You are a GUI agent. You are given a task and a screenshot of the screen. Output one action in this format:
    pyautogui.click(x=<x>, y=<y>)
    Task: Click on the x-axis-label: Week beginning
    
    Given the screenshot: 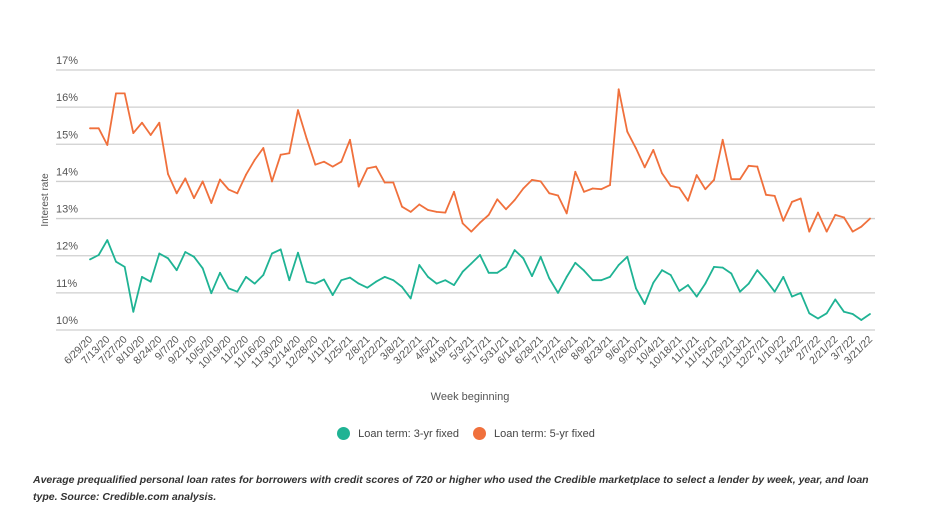 What is the action you would take?
    pyautogui.click(x=470, y=397)
    